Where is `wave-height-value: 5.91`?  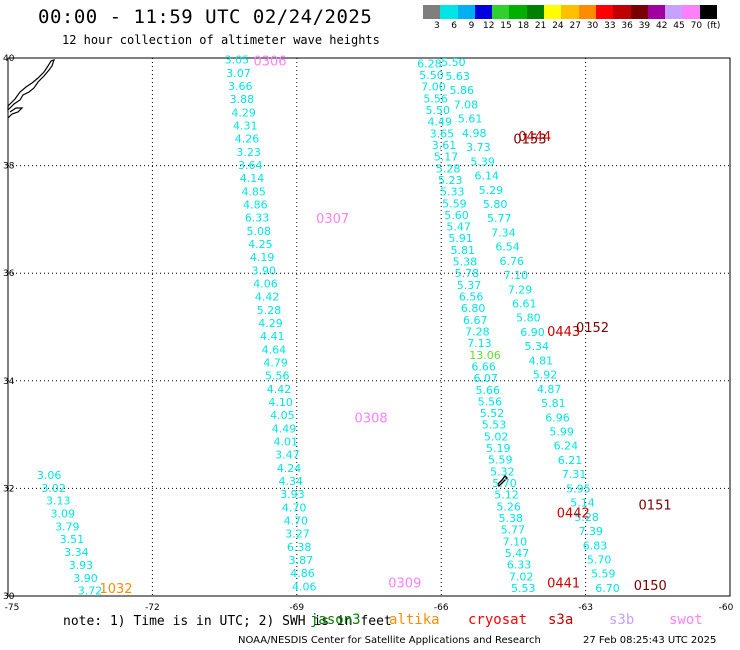
wave-height-value: 5.91 is located at coordinates (460, 238).